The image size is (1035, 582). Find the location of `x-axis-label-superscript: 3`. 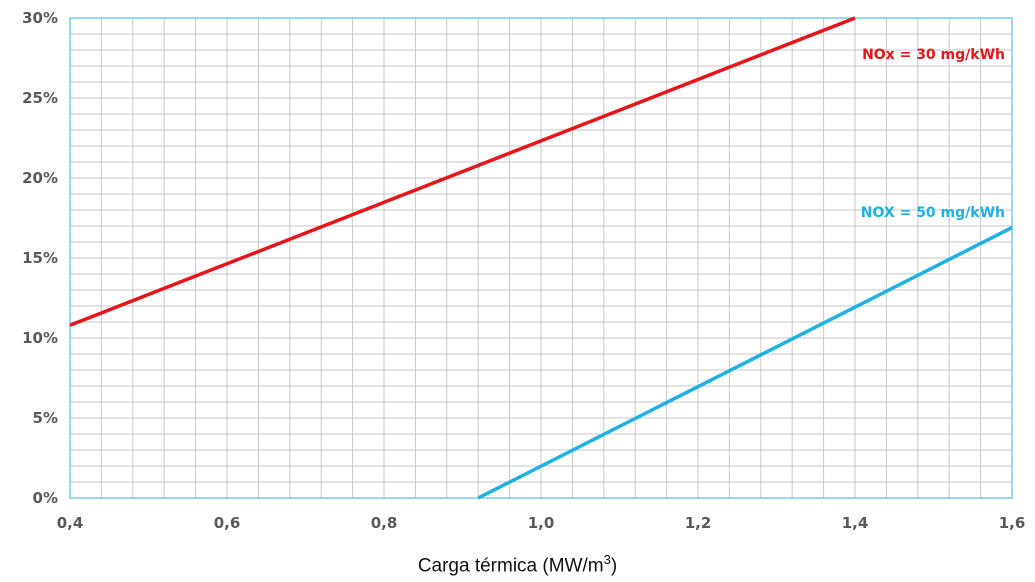

x-axis-label-superscript: 3 is located at coordinates (607, 559).